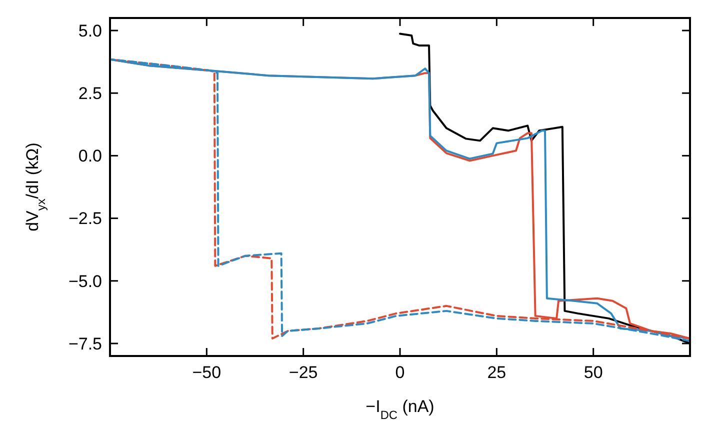 This screenshot has height=440, width=724. Describe the element at coordinates (85, 344) in the screenshot. I see `y-tick-label: −7.5` at that location.